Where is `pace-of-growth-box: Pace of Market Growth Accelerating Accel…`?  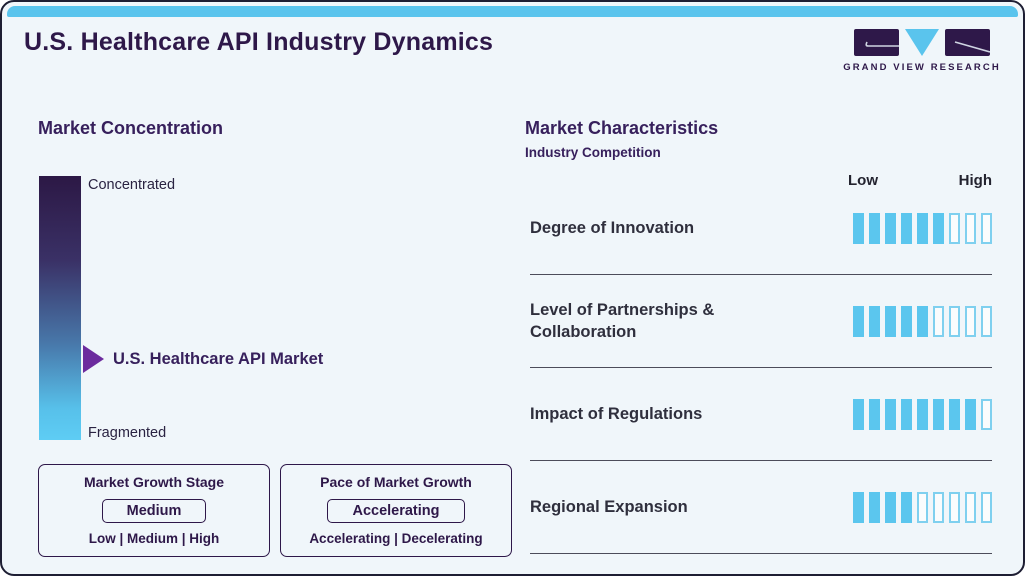
pace-of-growth-box: Pace of Market Growth Accelerating Accel… is located at coordinates (396, 510).